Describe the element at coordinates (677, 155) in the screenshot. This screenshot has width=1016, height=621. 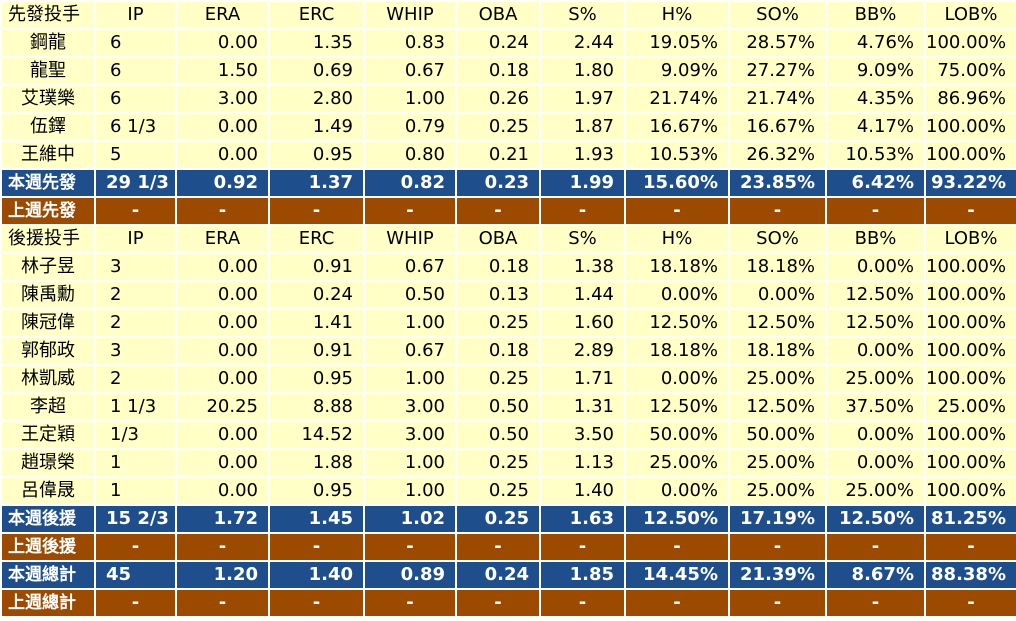
I see `h-pct-cell: 10.53%` at that location.